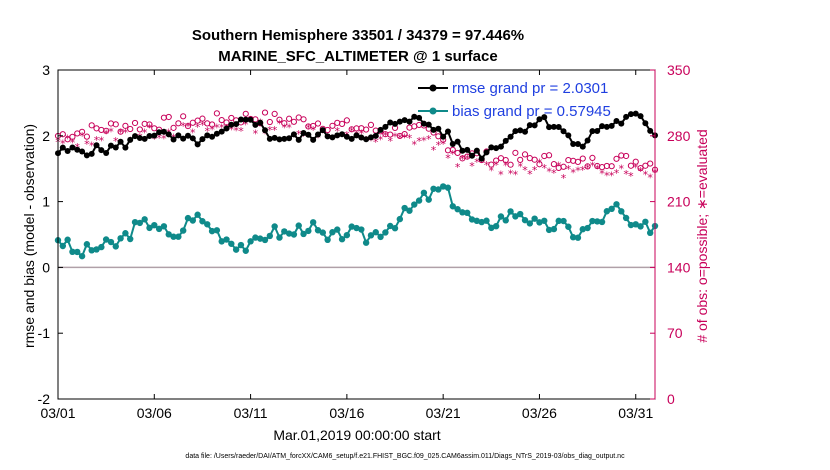 The height and width of the screenshot is (470, 830). I want to click on legend-rmse-label: rmse grand pr = 2.0301, so click(530, 88).